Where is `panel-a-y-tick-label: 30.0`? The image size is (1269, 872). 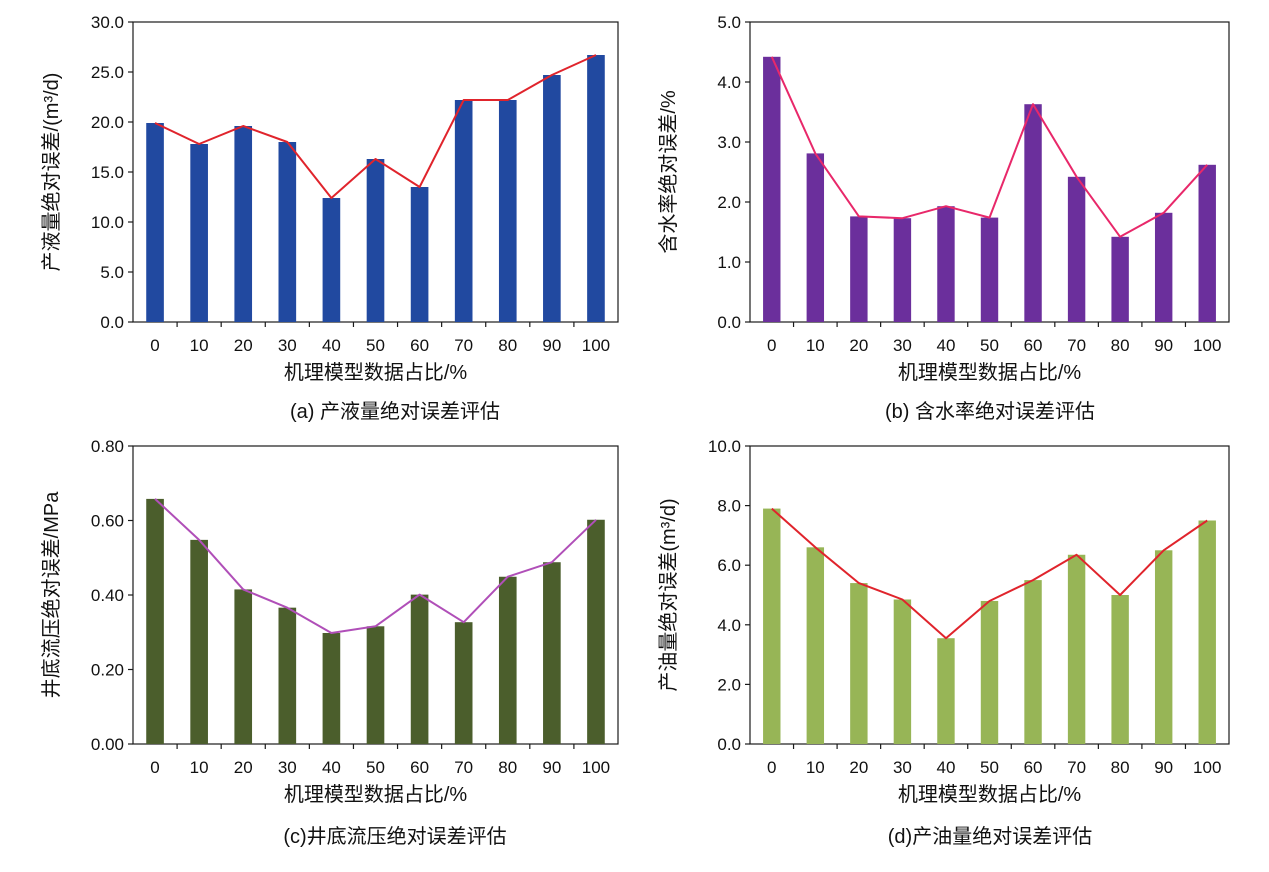
panel-a-y-tick-label: 30.0 is located at coordinates (107, 22).